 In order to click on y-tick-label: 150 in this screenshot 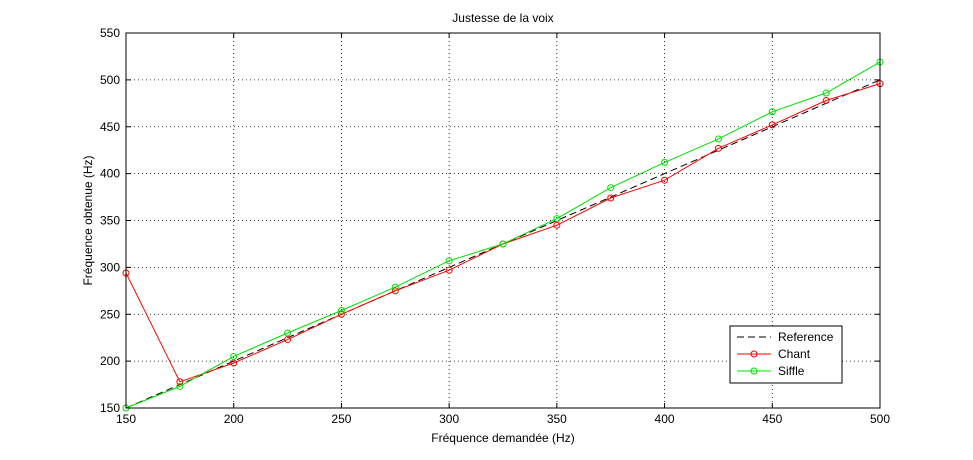, I will do `click(110, 408)`.